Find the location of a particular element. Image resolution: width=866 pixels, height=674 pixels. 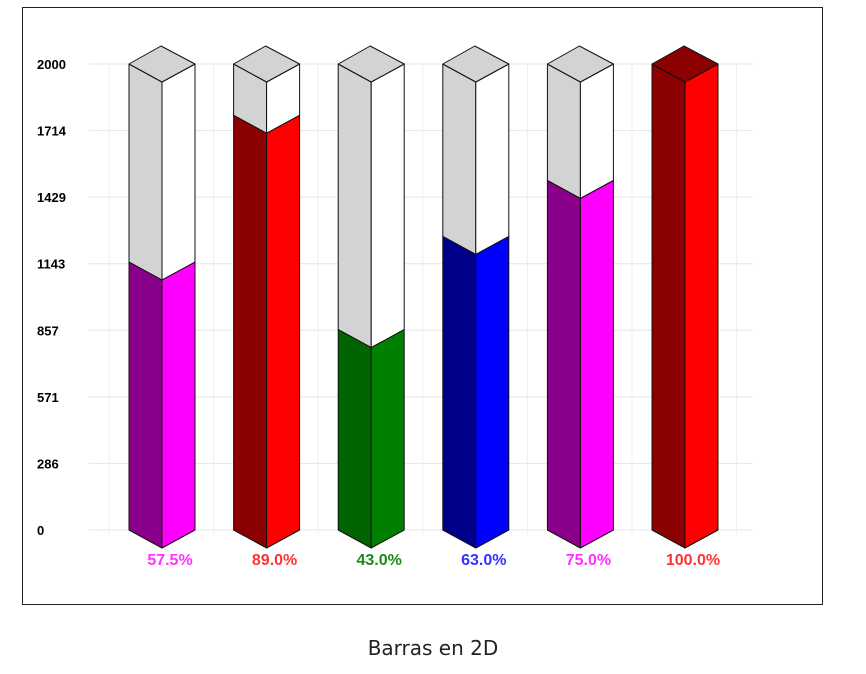

y-tick-label: 2000 is located at coordinates (51, 64).